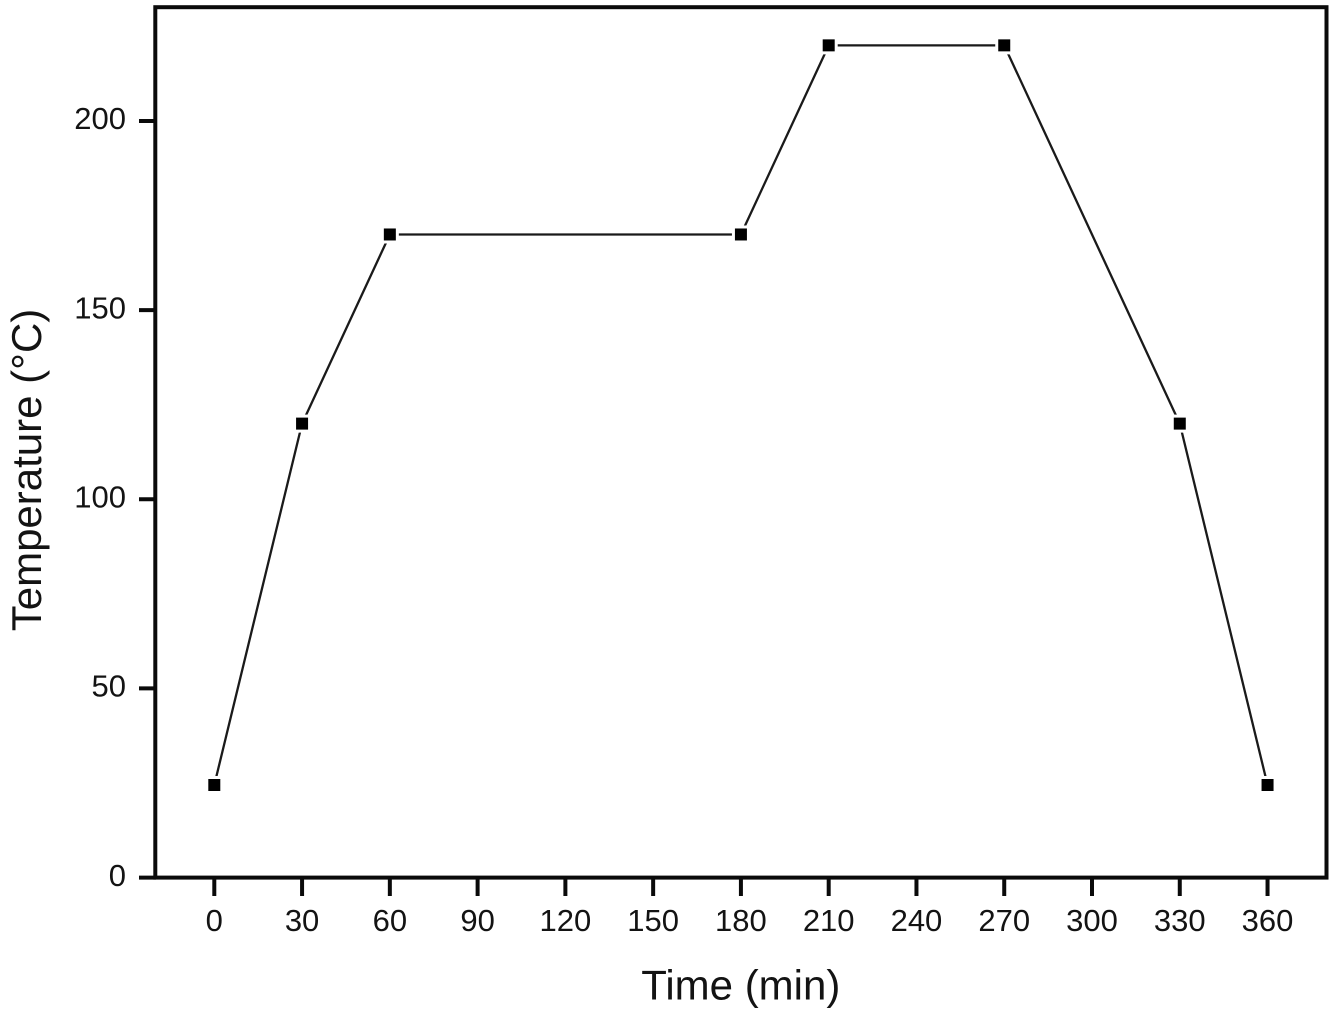 The image size is (1339, 1013). What do you see at coordinates (1180, 920) in the screenshot?
I see `svg-text: 330` at bounding box center [1180, 920].